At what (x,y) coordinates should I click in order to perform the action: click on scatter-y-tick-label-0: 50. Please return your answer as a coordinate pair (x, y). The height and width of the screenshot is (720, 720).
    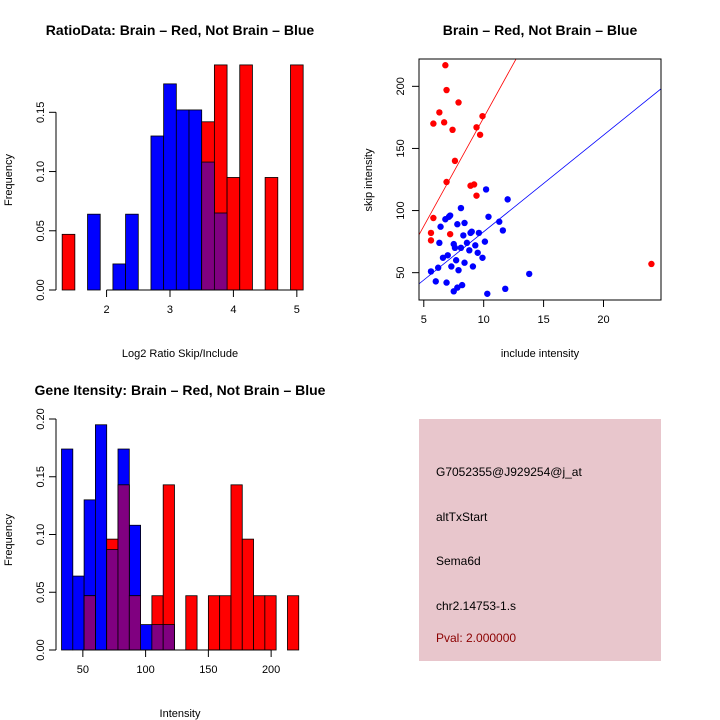
    Looking at the image, I should click on (401, 273).